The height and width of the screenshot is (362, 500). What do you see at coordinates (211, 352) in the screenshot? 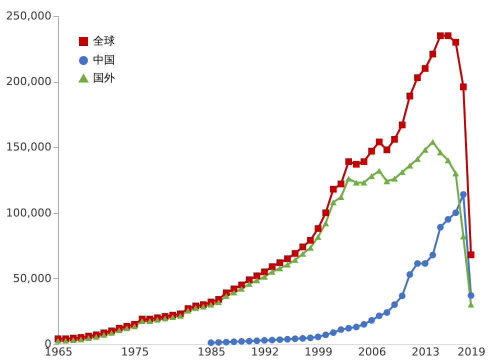
I see `x-tick-label: 1985` at bounding box center [211, 352].